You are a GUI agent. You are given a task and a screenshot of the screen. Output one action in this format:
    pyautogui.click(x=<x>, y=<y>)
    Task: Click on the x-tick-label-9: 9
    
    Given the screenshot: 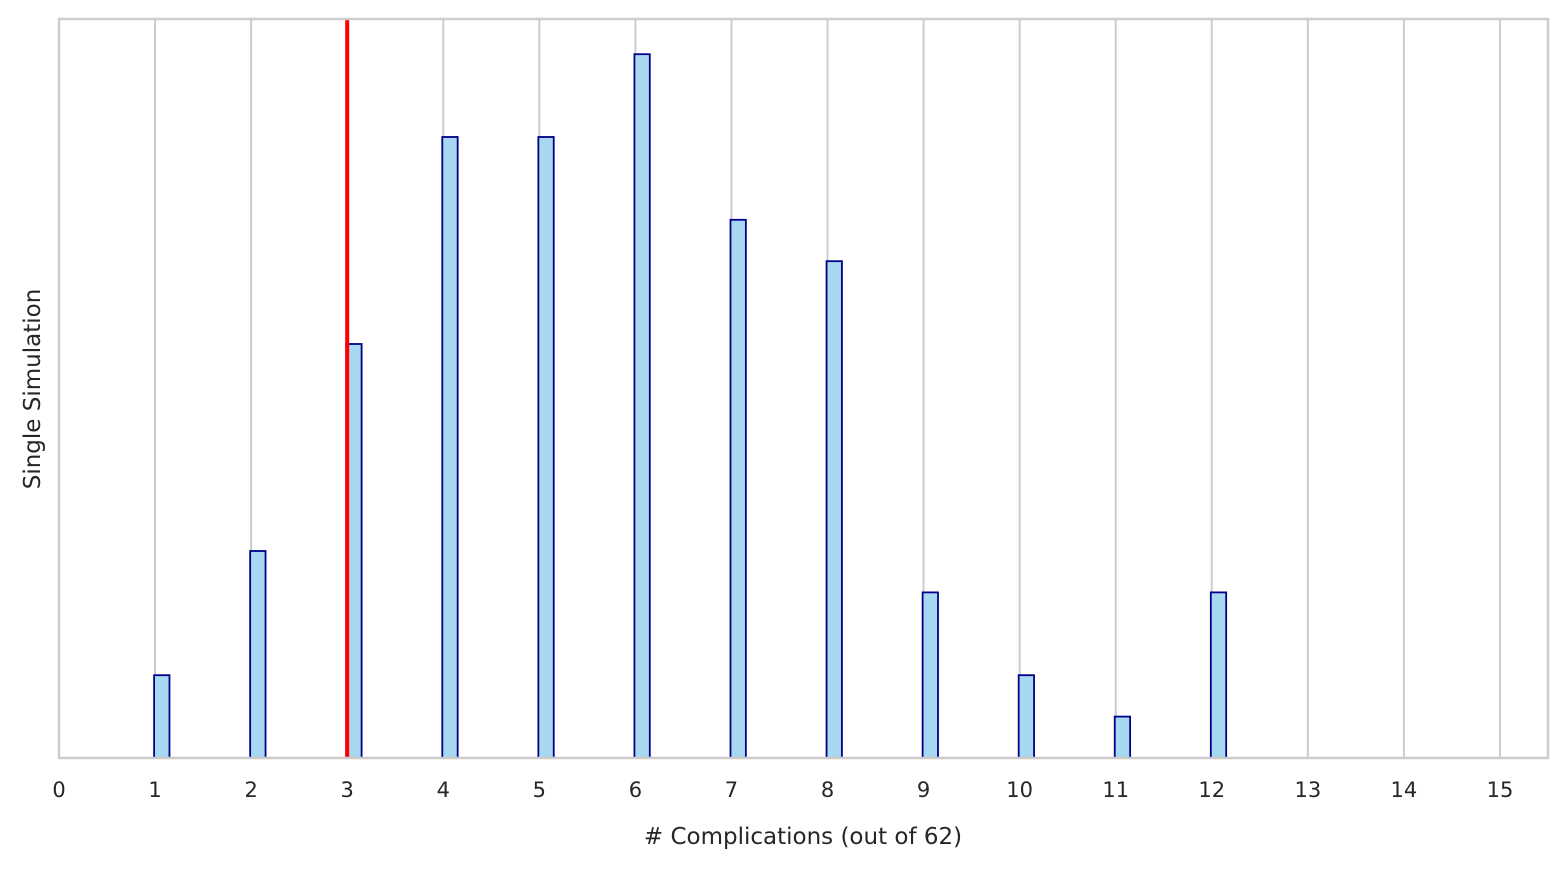 What is the action you would take?
    pyautogui.click(x=923, y=790)
    